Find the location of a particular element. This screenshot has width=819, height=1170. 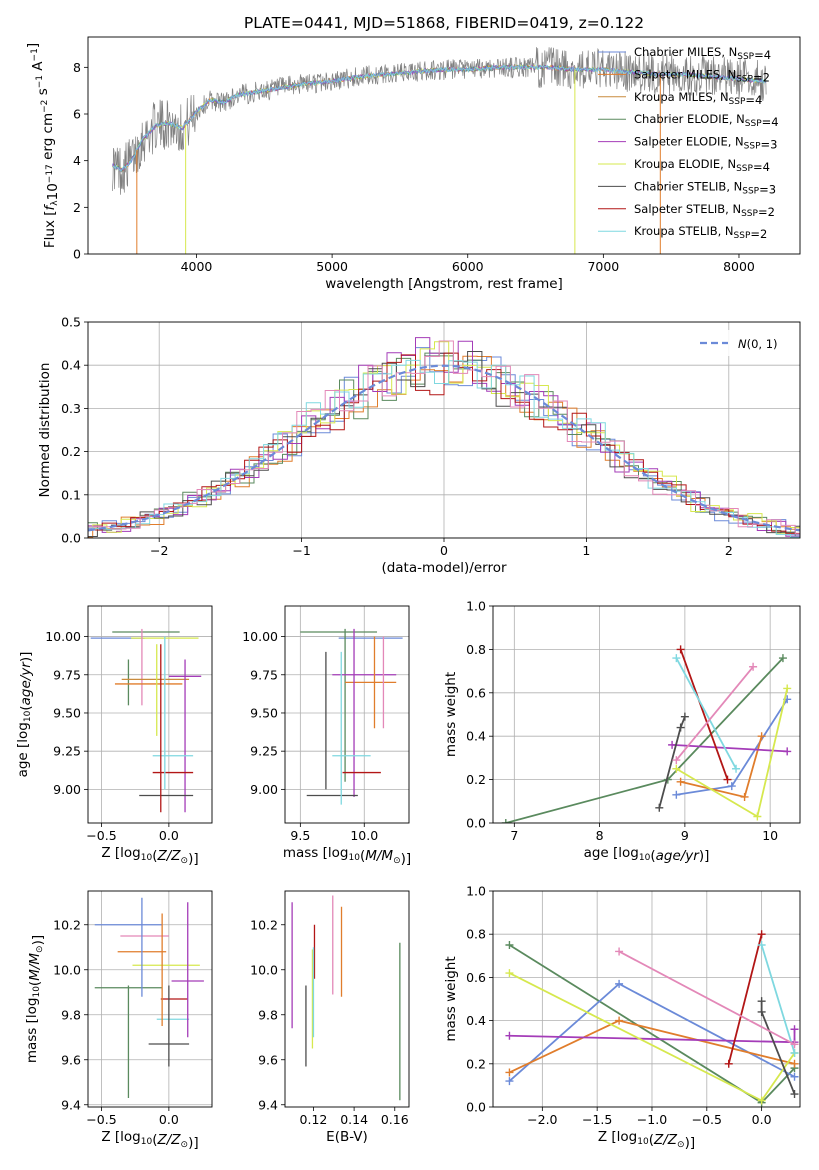

x-tick-label: −0.5 is located at coordinates (101, 835).